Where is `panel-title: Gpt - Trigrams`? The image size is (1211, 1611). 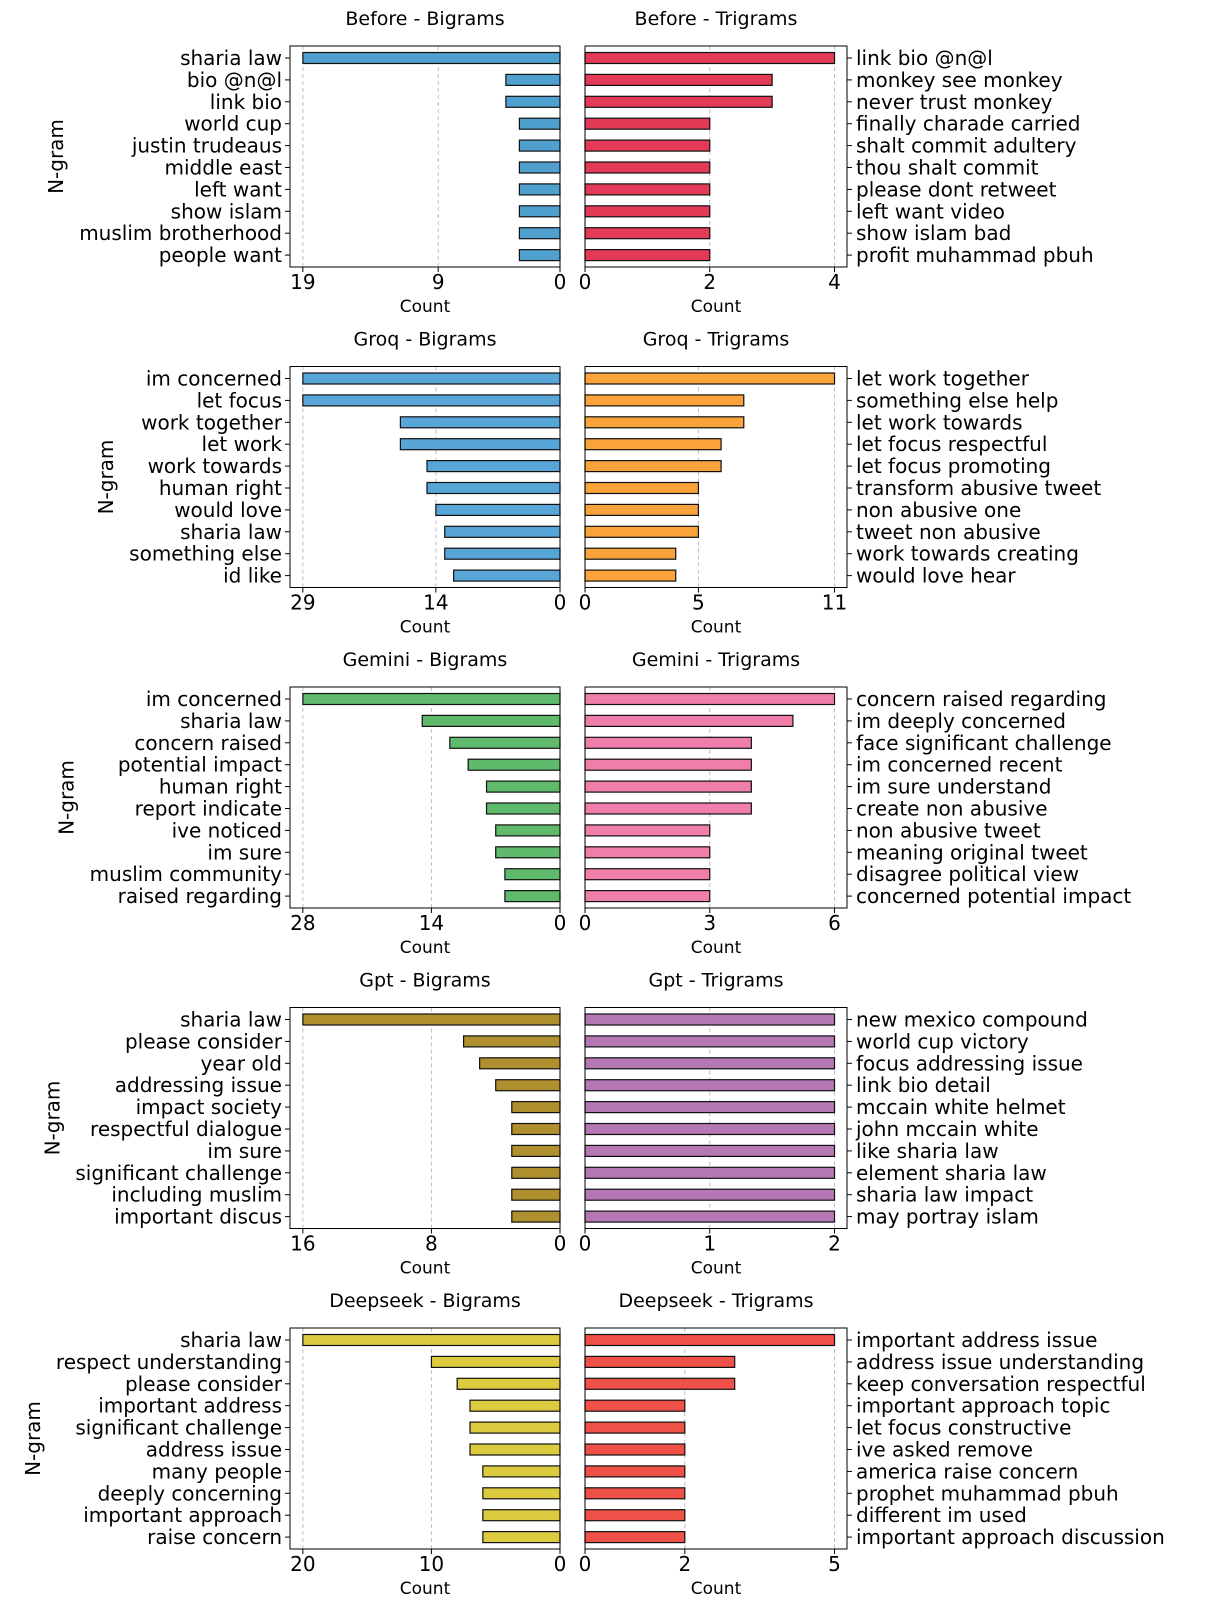 panel-title: Gpt - Trigrams is located at coordinates (716, 981).